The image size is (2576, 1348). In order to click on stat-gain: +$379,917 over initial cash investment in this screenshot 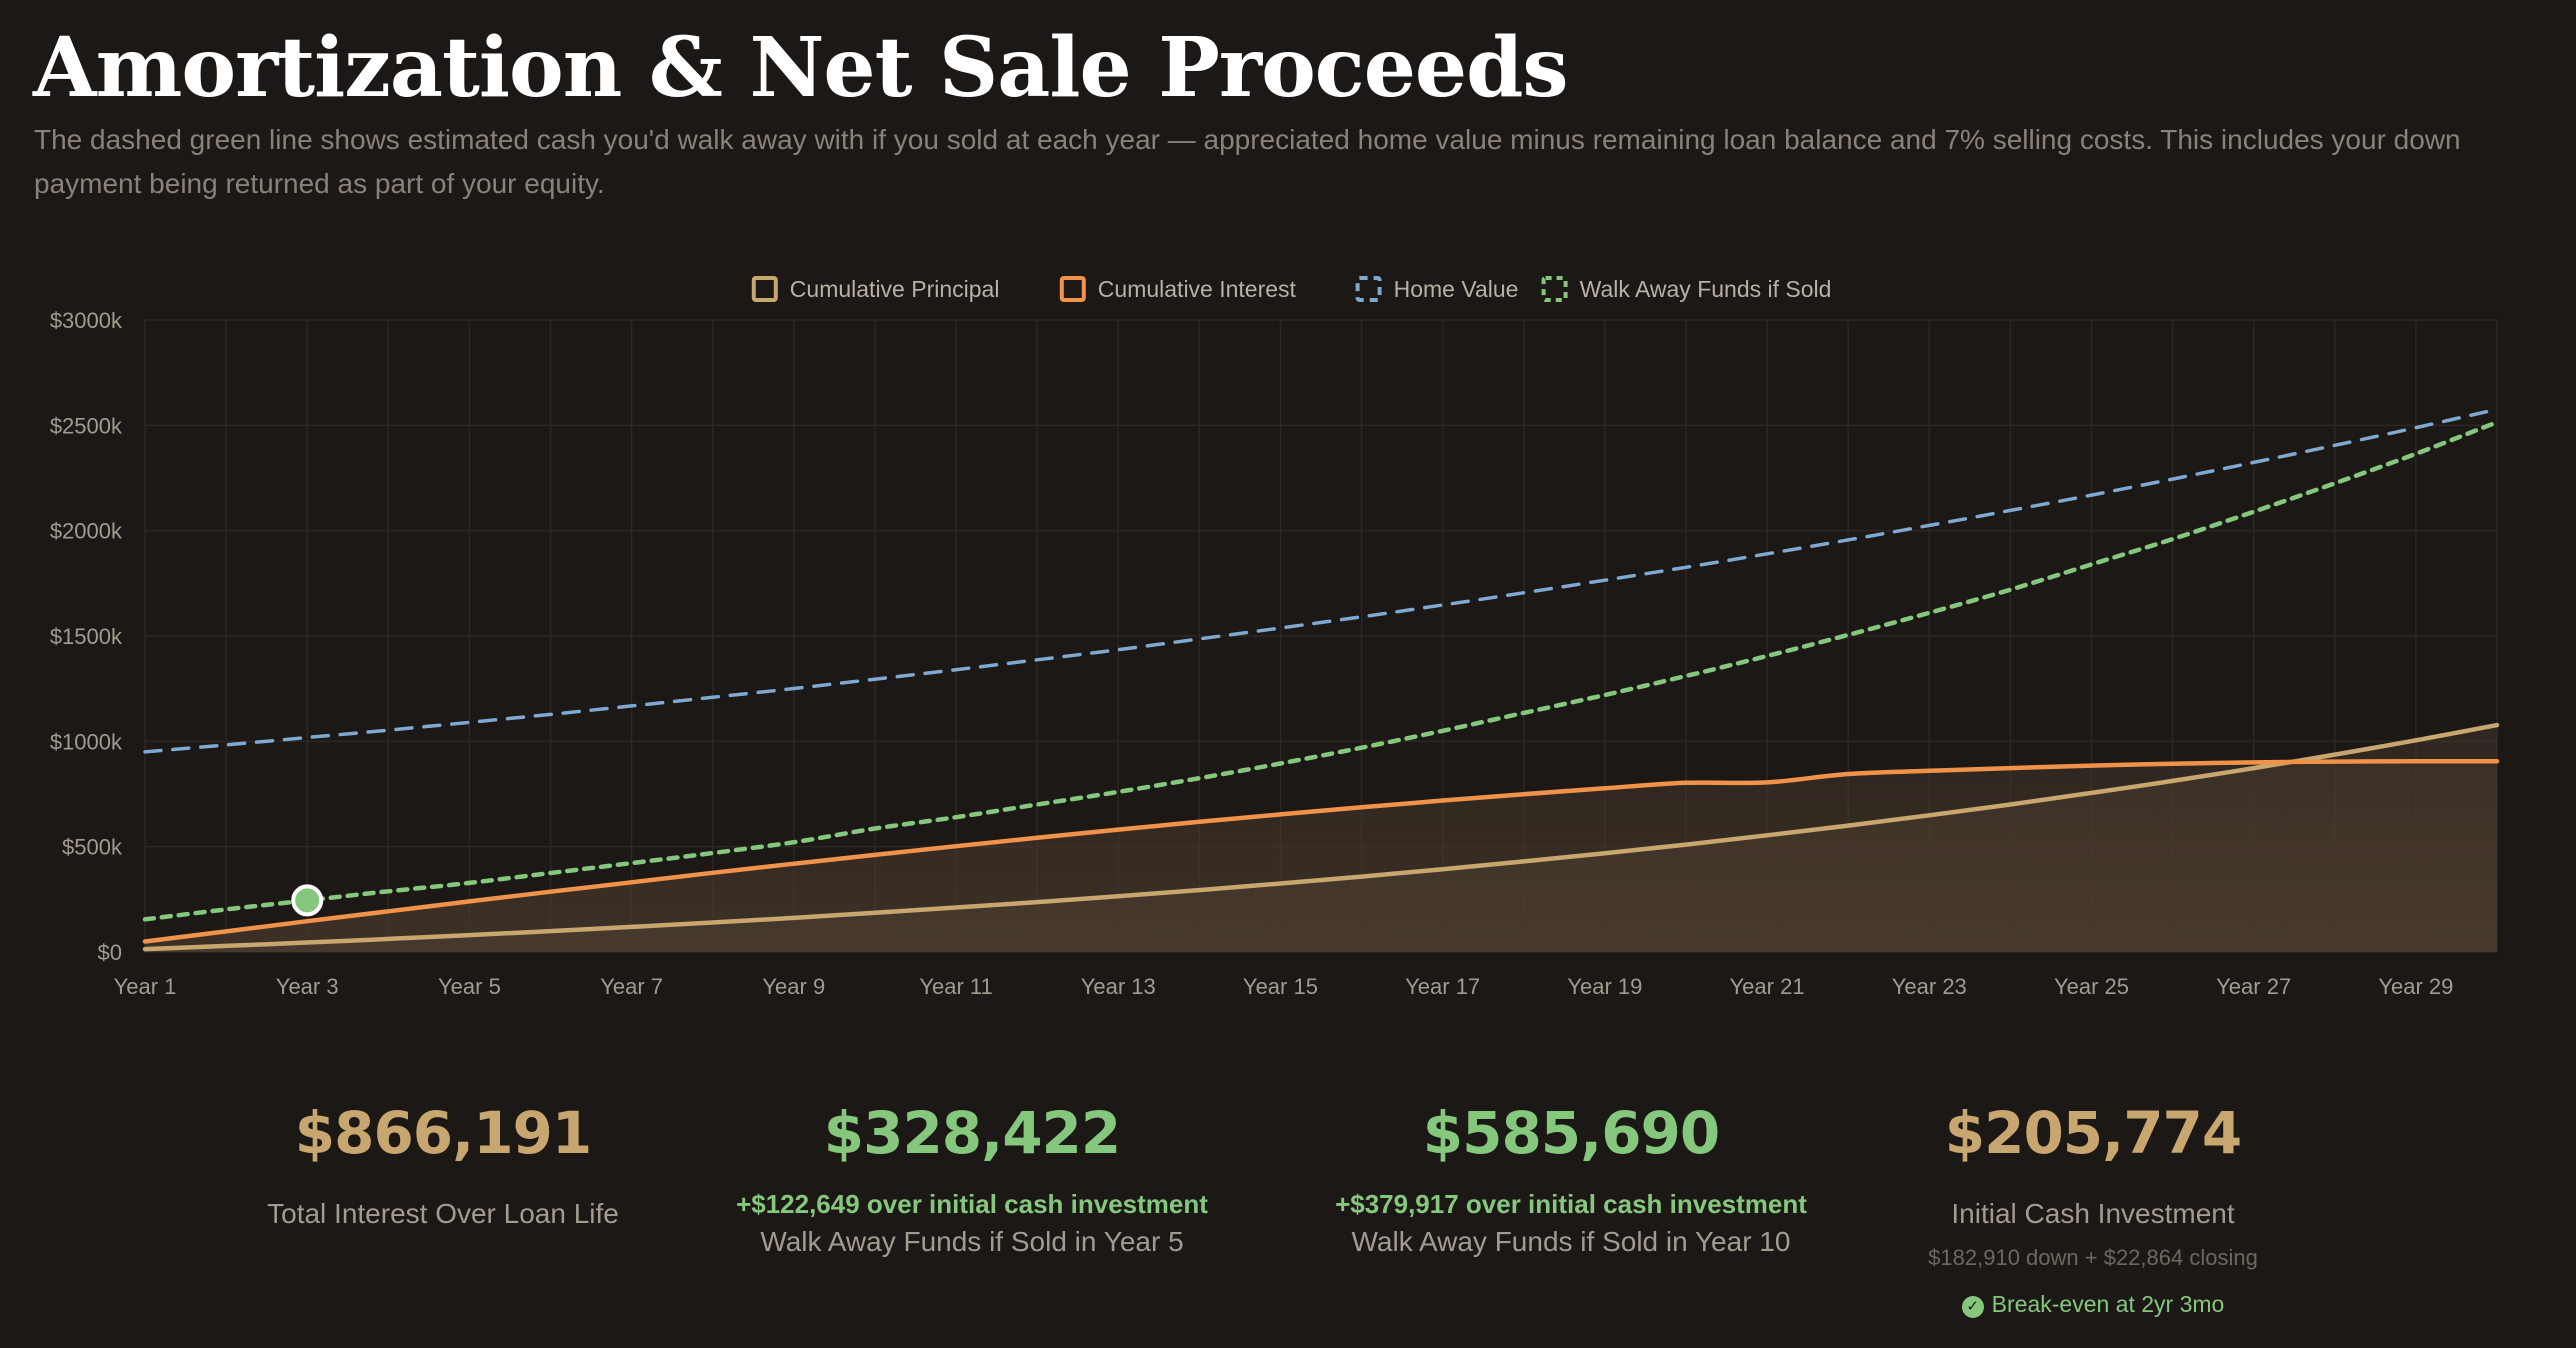, I will do `click(1571, 1204)`.